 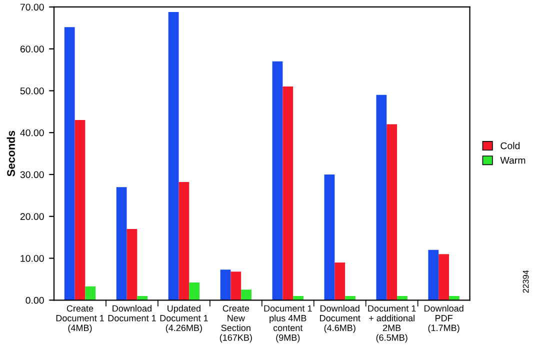 I want to click on x-tick-label: Download Document 1, so click(x=132, y=313).